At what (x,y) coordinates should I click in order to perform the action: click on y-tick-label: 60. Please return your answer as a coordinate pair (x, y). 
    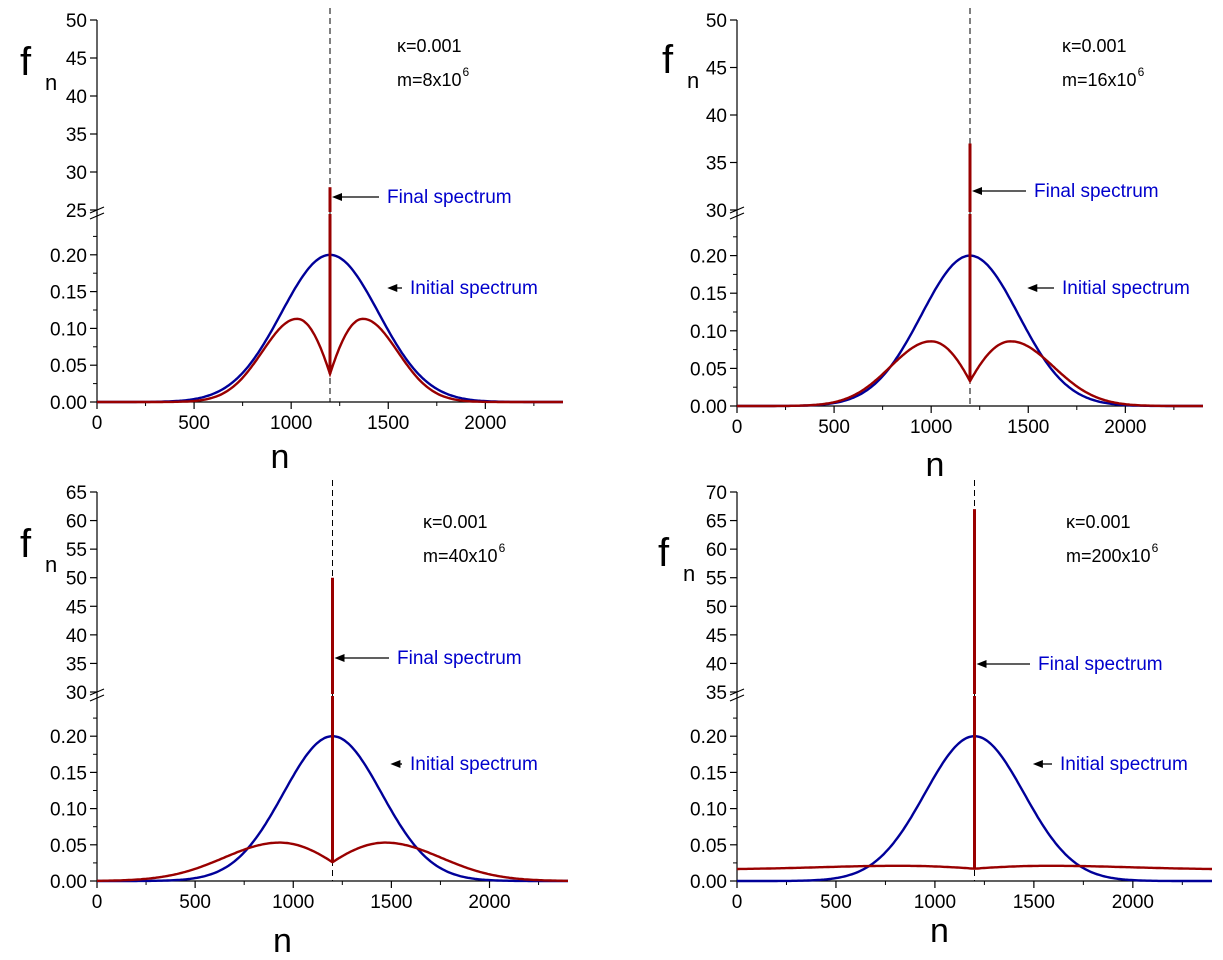
    Looking at the image, I should click on (76, 522).